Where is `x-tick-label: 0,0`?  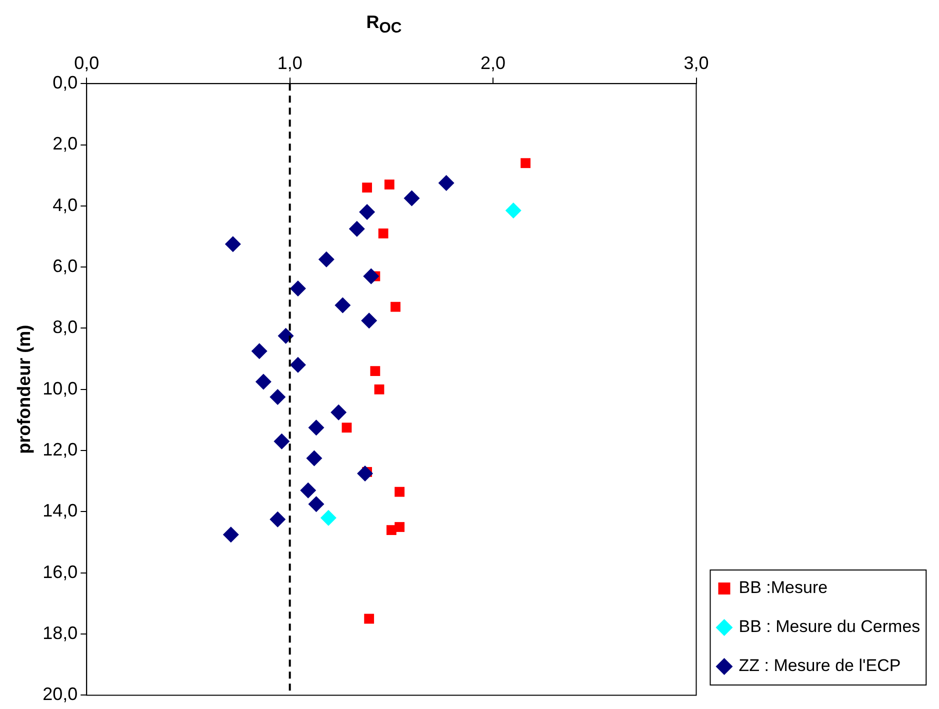
x-tick-label: 0,0 is located at coordinates (87, 62).